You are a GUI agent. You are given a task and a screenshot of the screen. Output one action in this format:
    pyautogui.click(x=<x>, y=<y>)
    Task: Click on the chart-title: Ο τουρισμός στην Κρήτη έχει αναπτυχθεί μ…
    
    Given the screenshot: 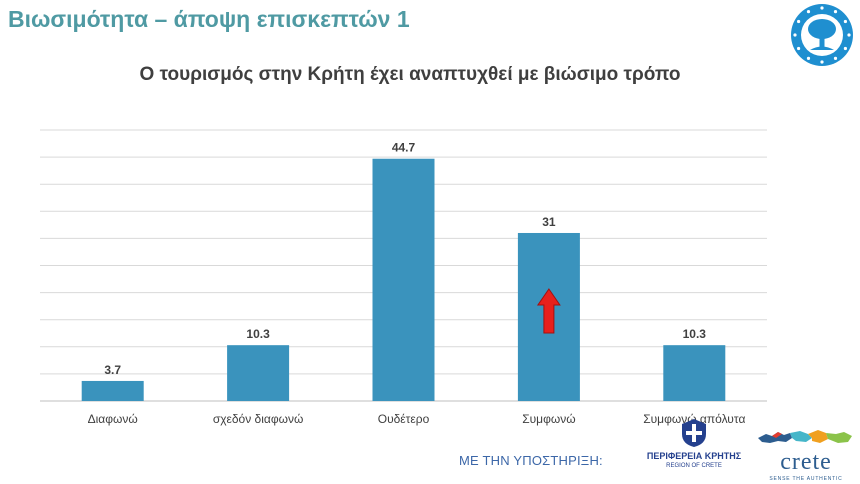 What is the action you would take?
    pyautogui.click(x=410, y=74)
    